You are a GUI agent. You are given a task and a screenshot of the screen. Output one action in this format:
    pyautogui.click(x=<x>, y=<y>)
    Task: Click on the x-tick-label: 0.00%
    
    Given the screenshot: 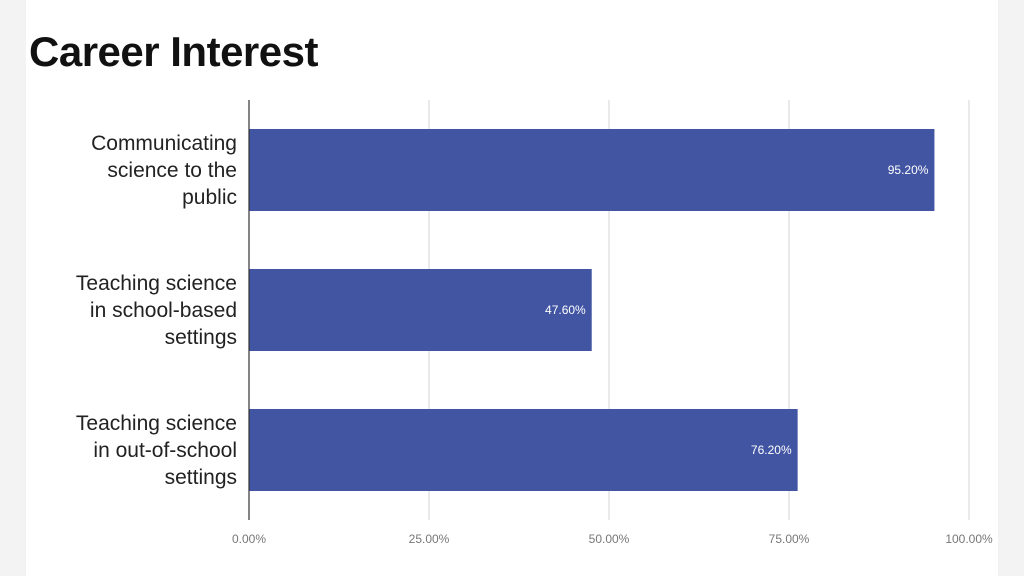 What is the action you would take?
    pyautogui.click(x=249, y=539)
    